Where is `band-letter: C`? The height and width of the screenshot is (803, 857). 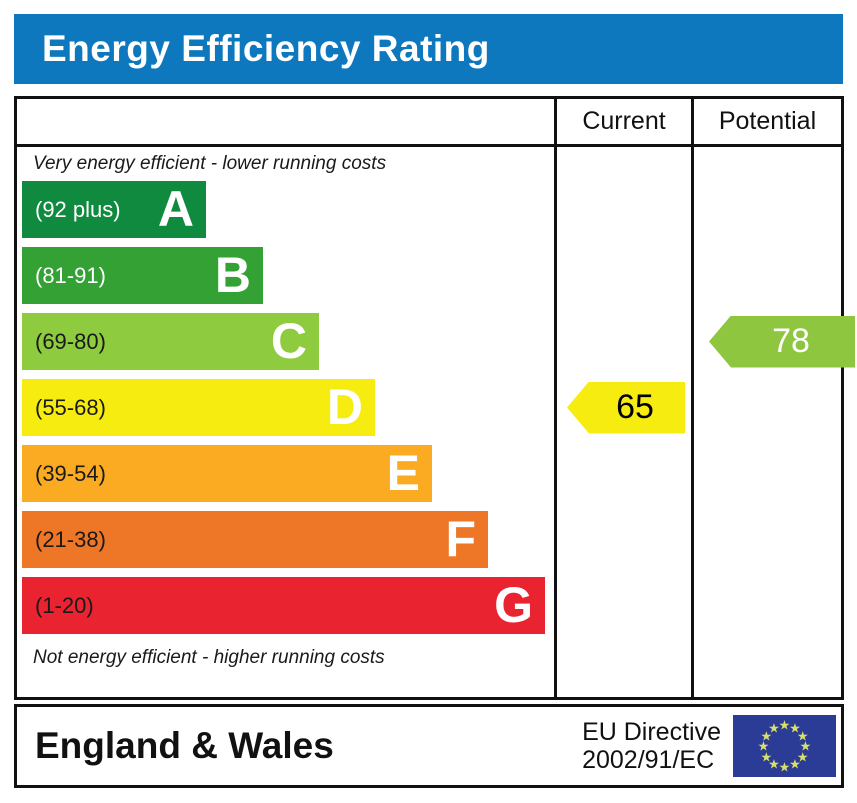
band-letter: C is located at coordinates (288, 341).